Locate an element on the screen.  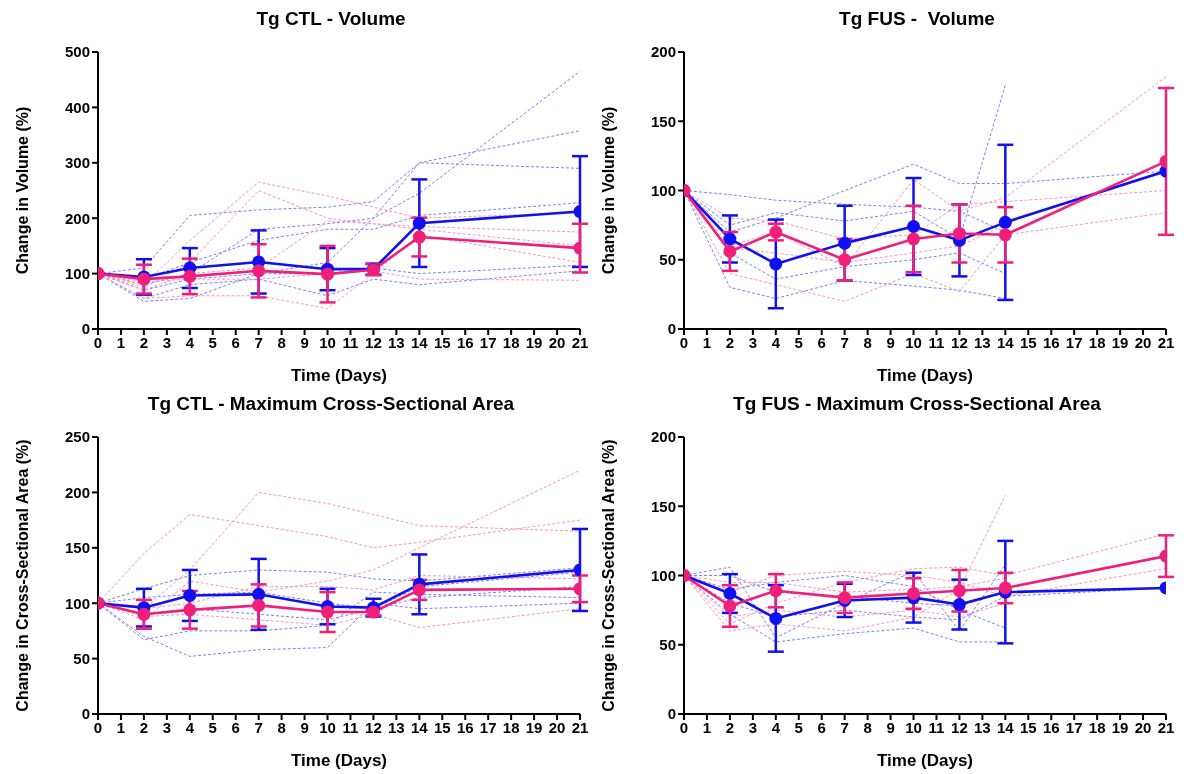
chart-title: Tg CTL - Volume is located at coordinates (331, 19).